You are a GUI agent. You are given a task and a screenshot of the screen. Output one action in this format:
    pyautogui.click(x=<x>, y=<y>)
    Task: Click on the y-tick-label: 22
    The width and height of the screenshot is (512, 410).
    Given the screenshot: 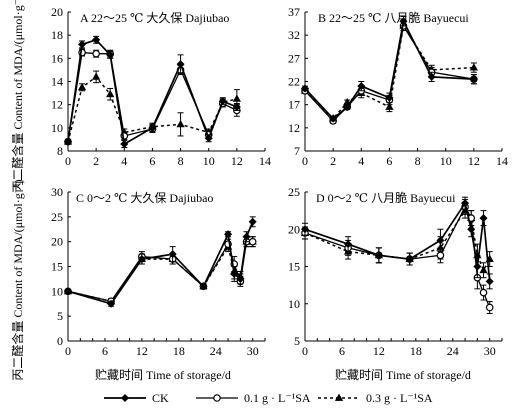 What is the action you would take?
    pyautogui.click(x=294, y=82)
    